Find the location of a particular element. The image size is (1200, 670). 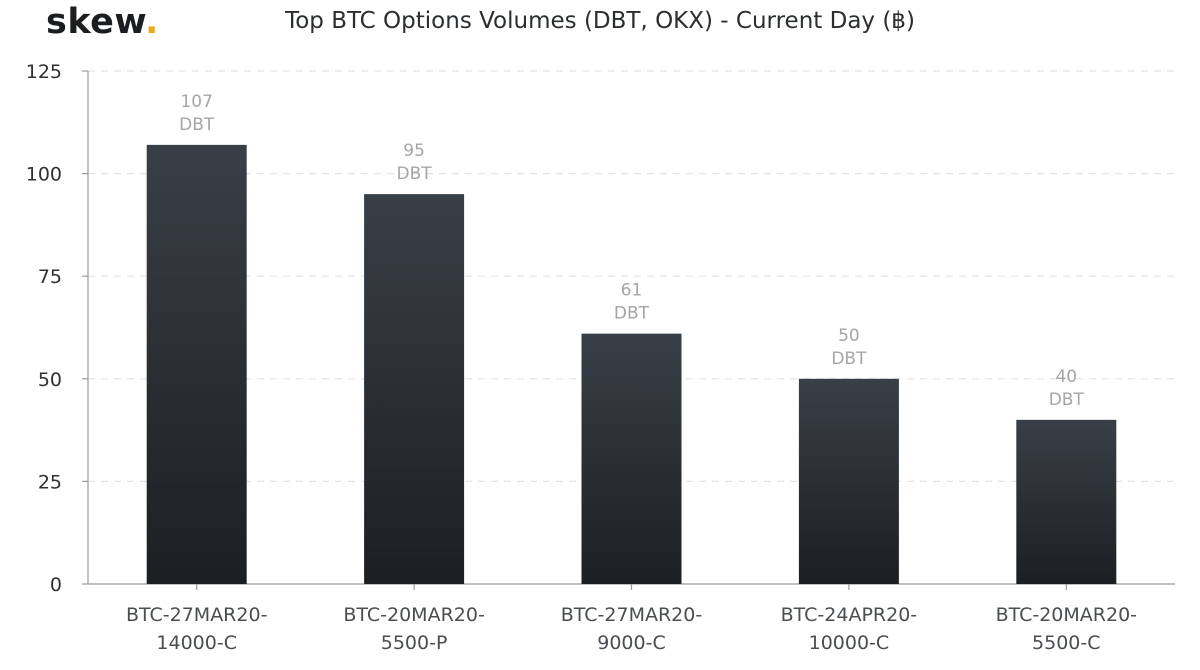

y-tick-label: 50 is located at coordinates (50, 380).